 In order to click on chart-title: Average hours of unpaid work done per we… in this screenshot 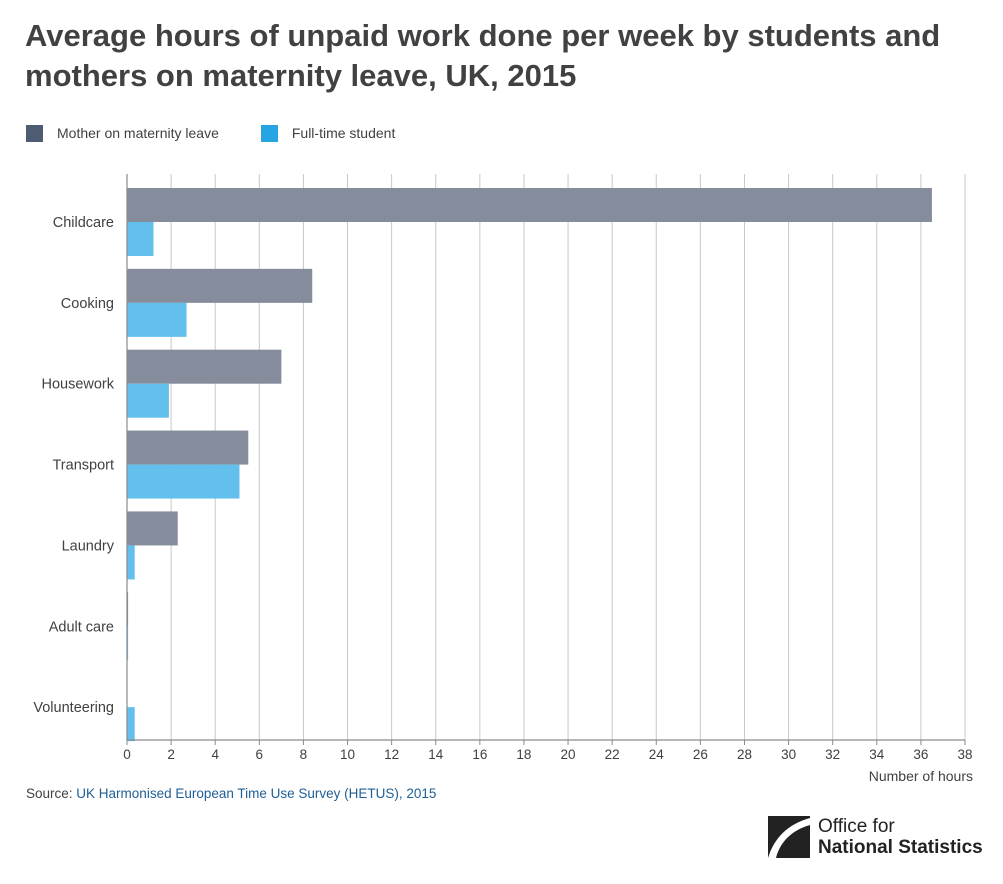, I will do `click(483, 55)`.